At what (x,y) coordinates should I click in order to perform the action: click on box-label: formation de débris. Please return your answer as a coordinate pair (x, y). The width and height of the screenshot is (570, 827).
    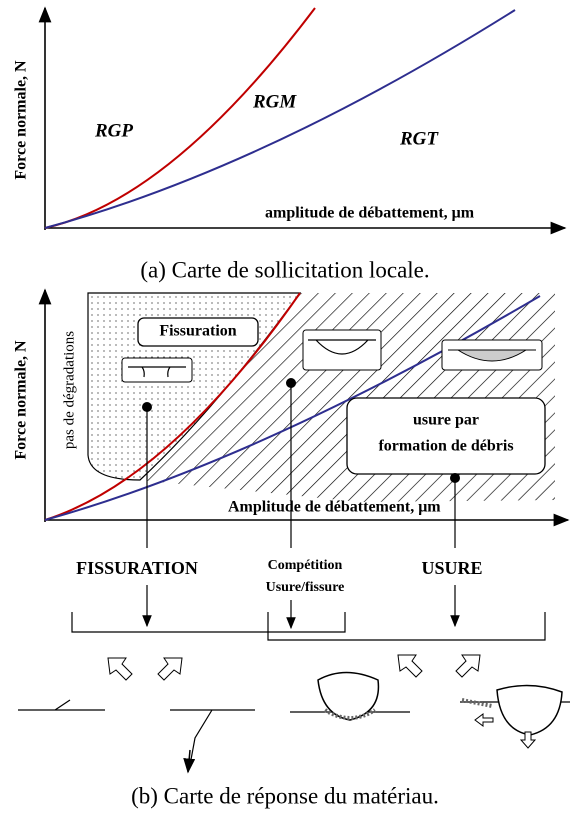
    Looking at the image, I should click on (445, 446).